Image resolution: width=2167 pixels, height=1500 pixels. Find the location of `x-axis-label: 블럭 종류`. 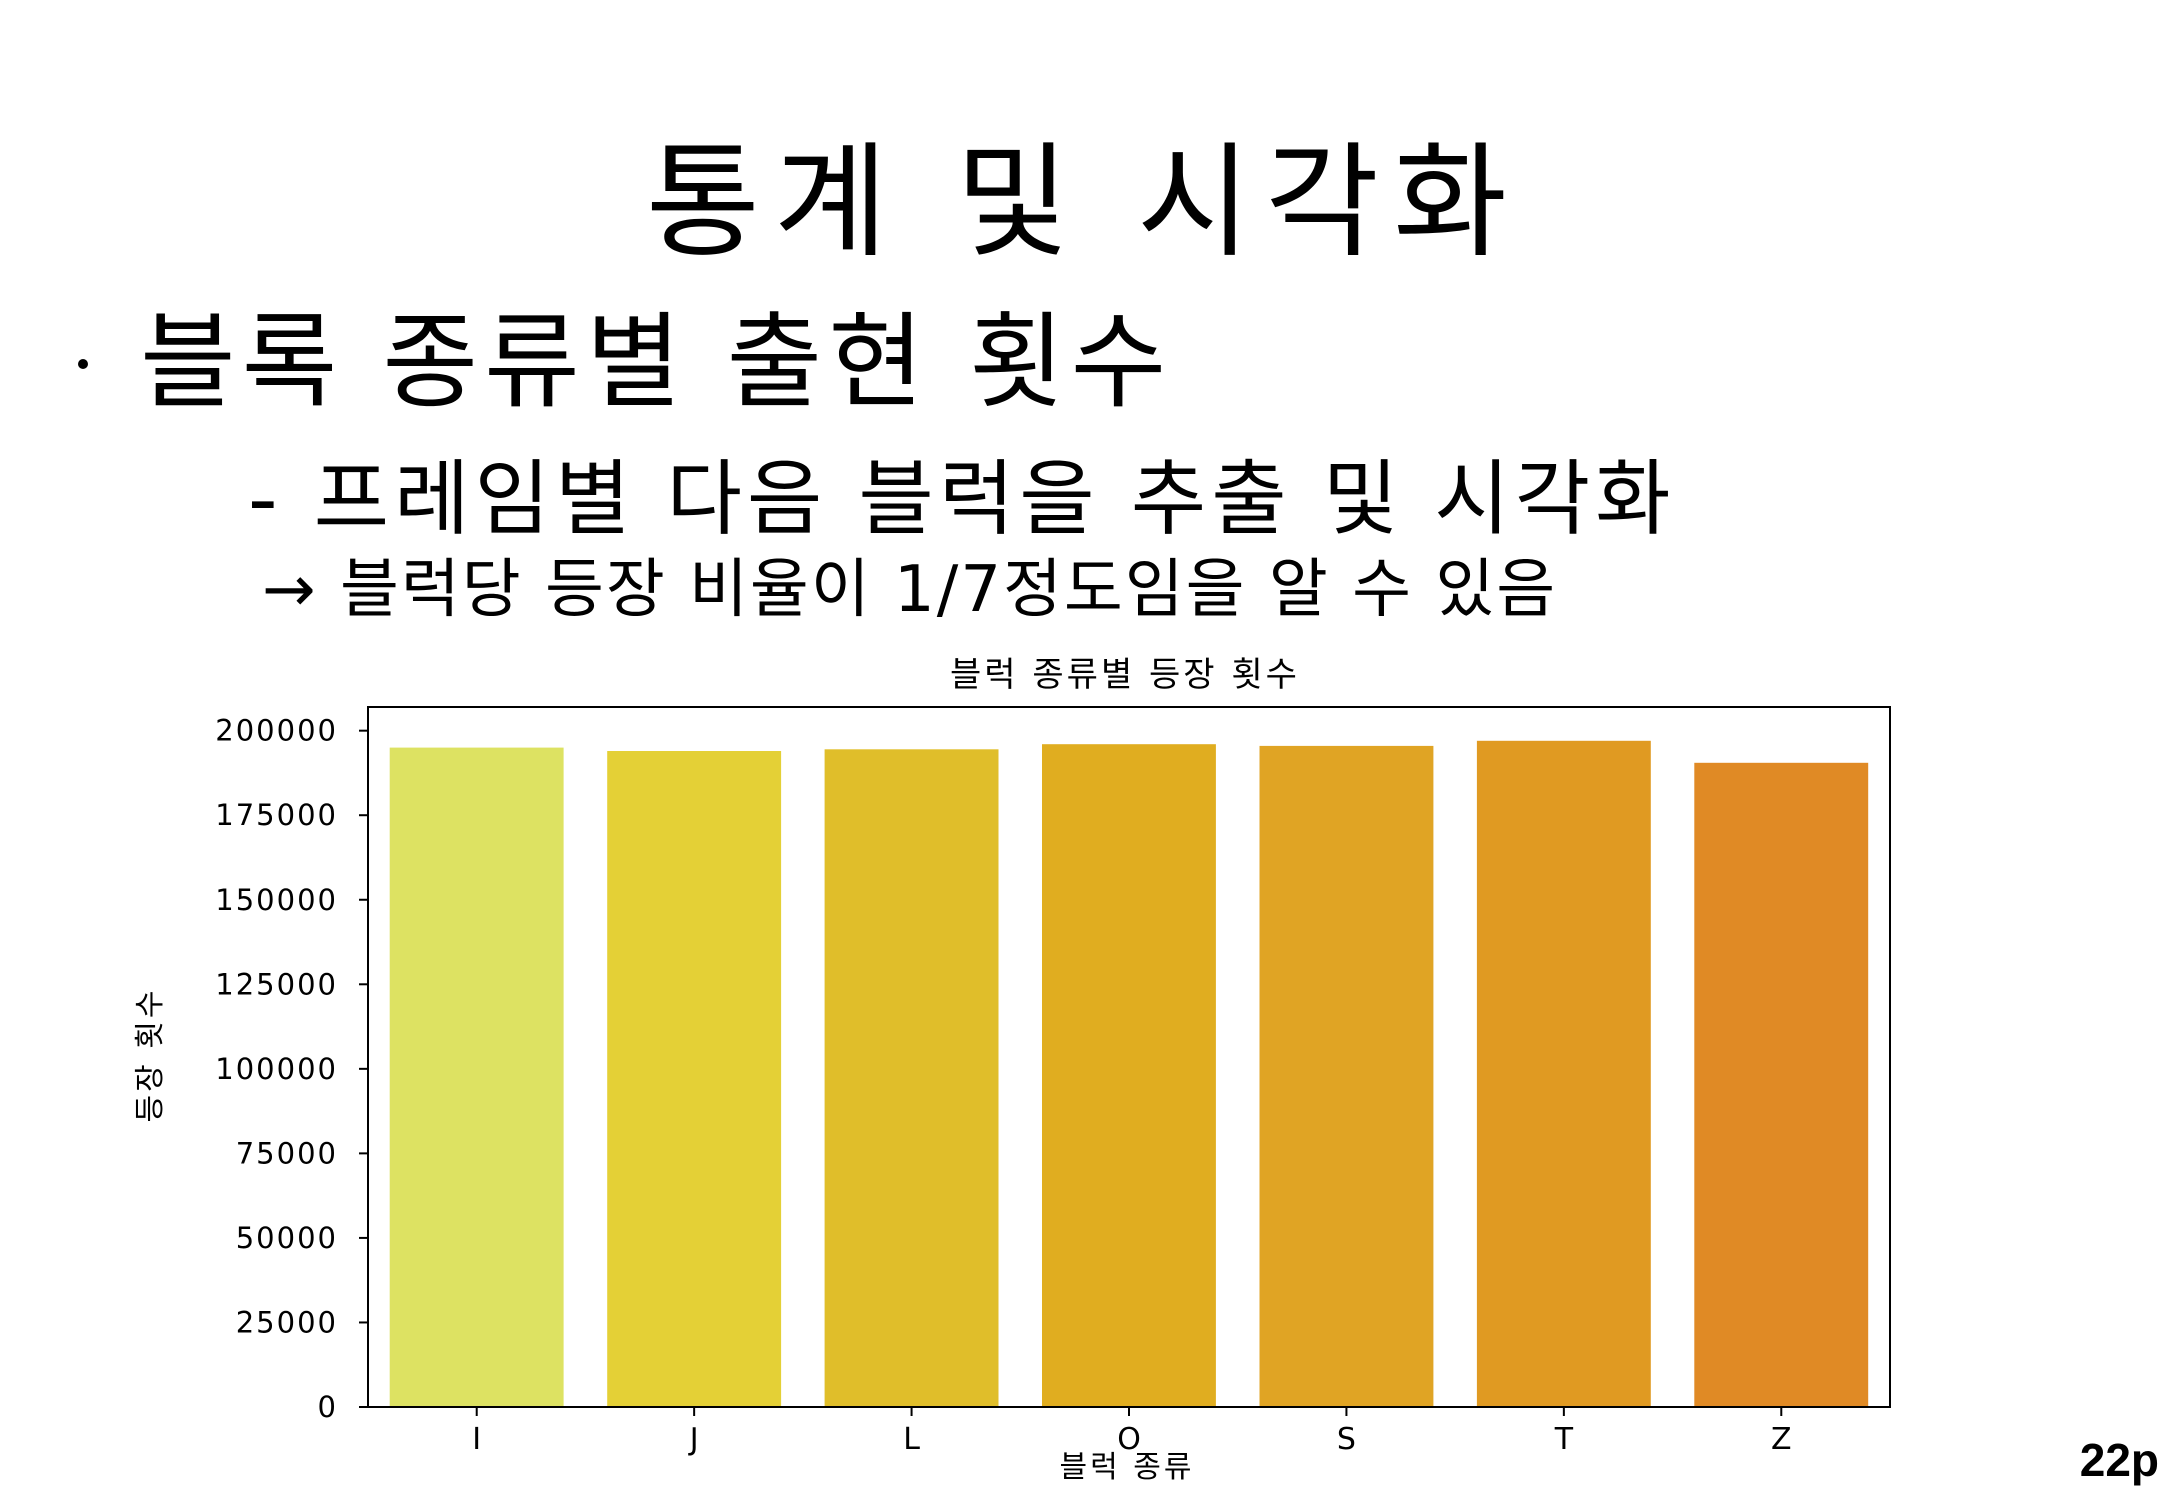

x-axis-label: 블럭 종류 is located at coordinates (1127, 1467).